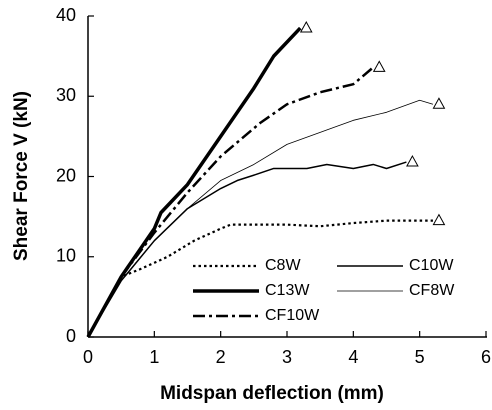 This screenshot has width=492, height=410. Describe the element at coordinates (432, 290) in the screenshot. I see `legend-label: CF8W` at that location.